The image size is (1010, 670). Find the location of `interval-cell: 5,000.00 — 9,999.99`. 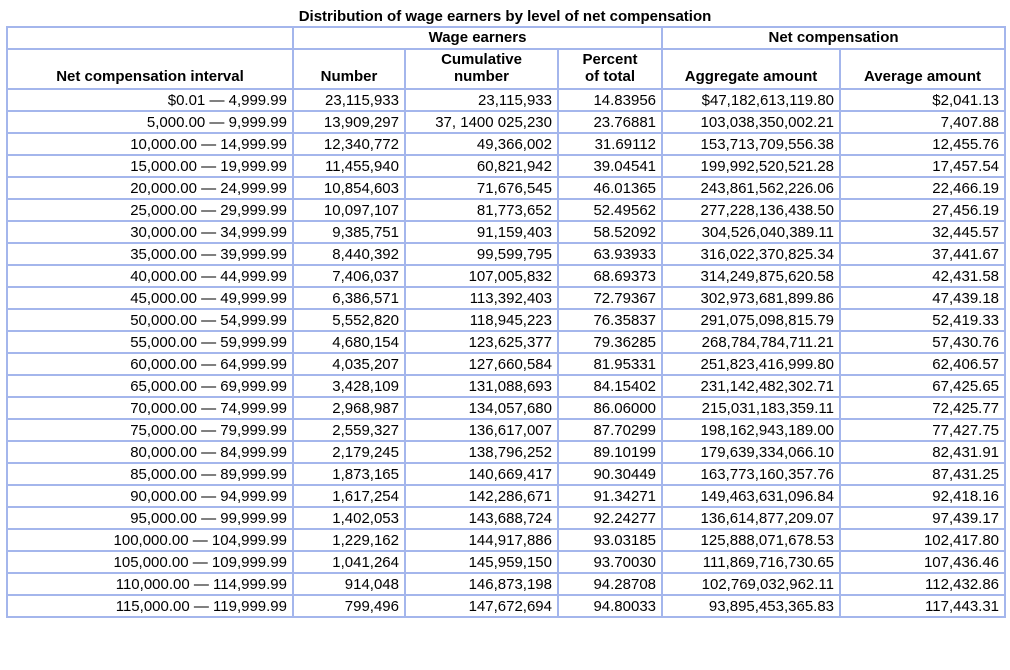

interval-cell: 5,000.00 — 9,999.99 is located at coordinates (150, 122).